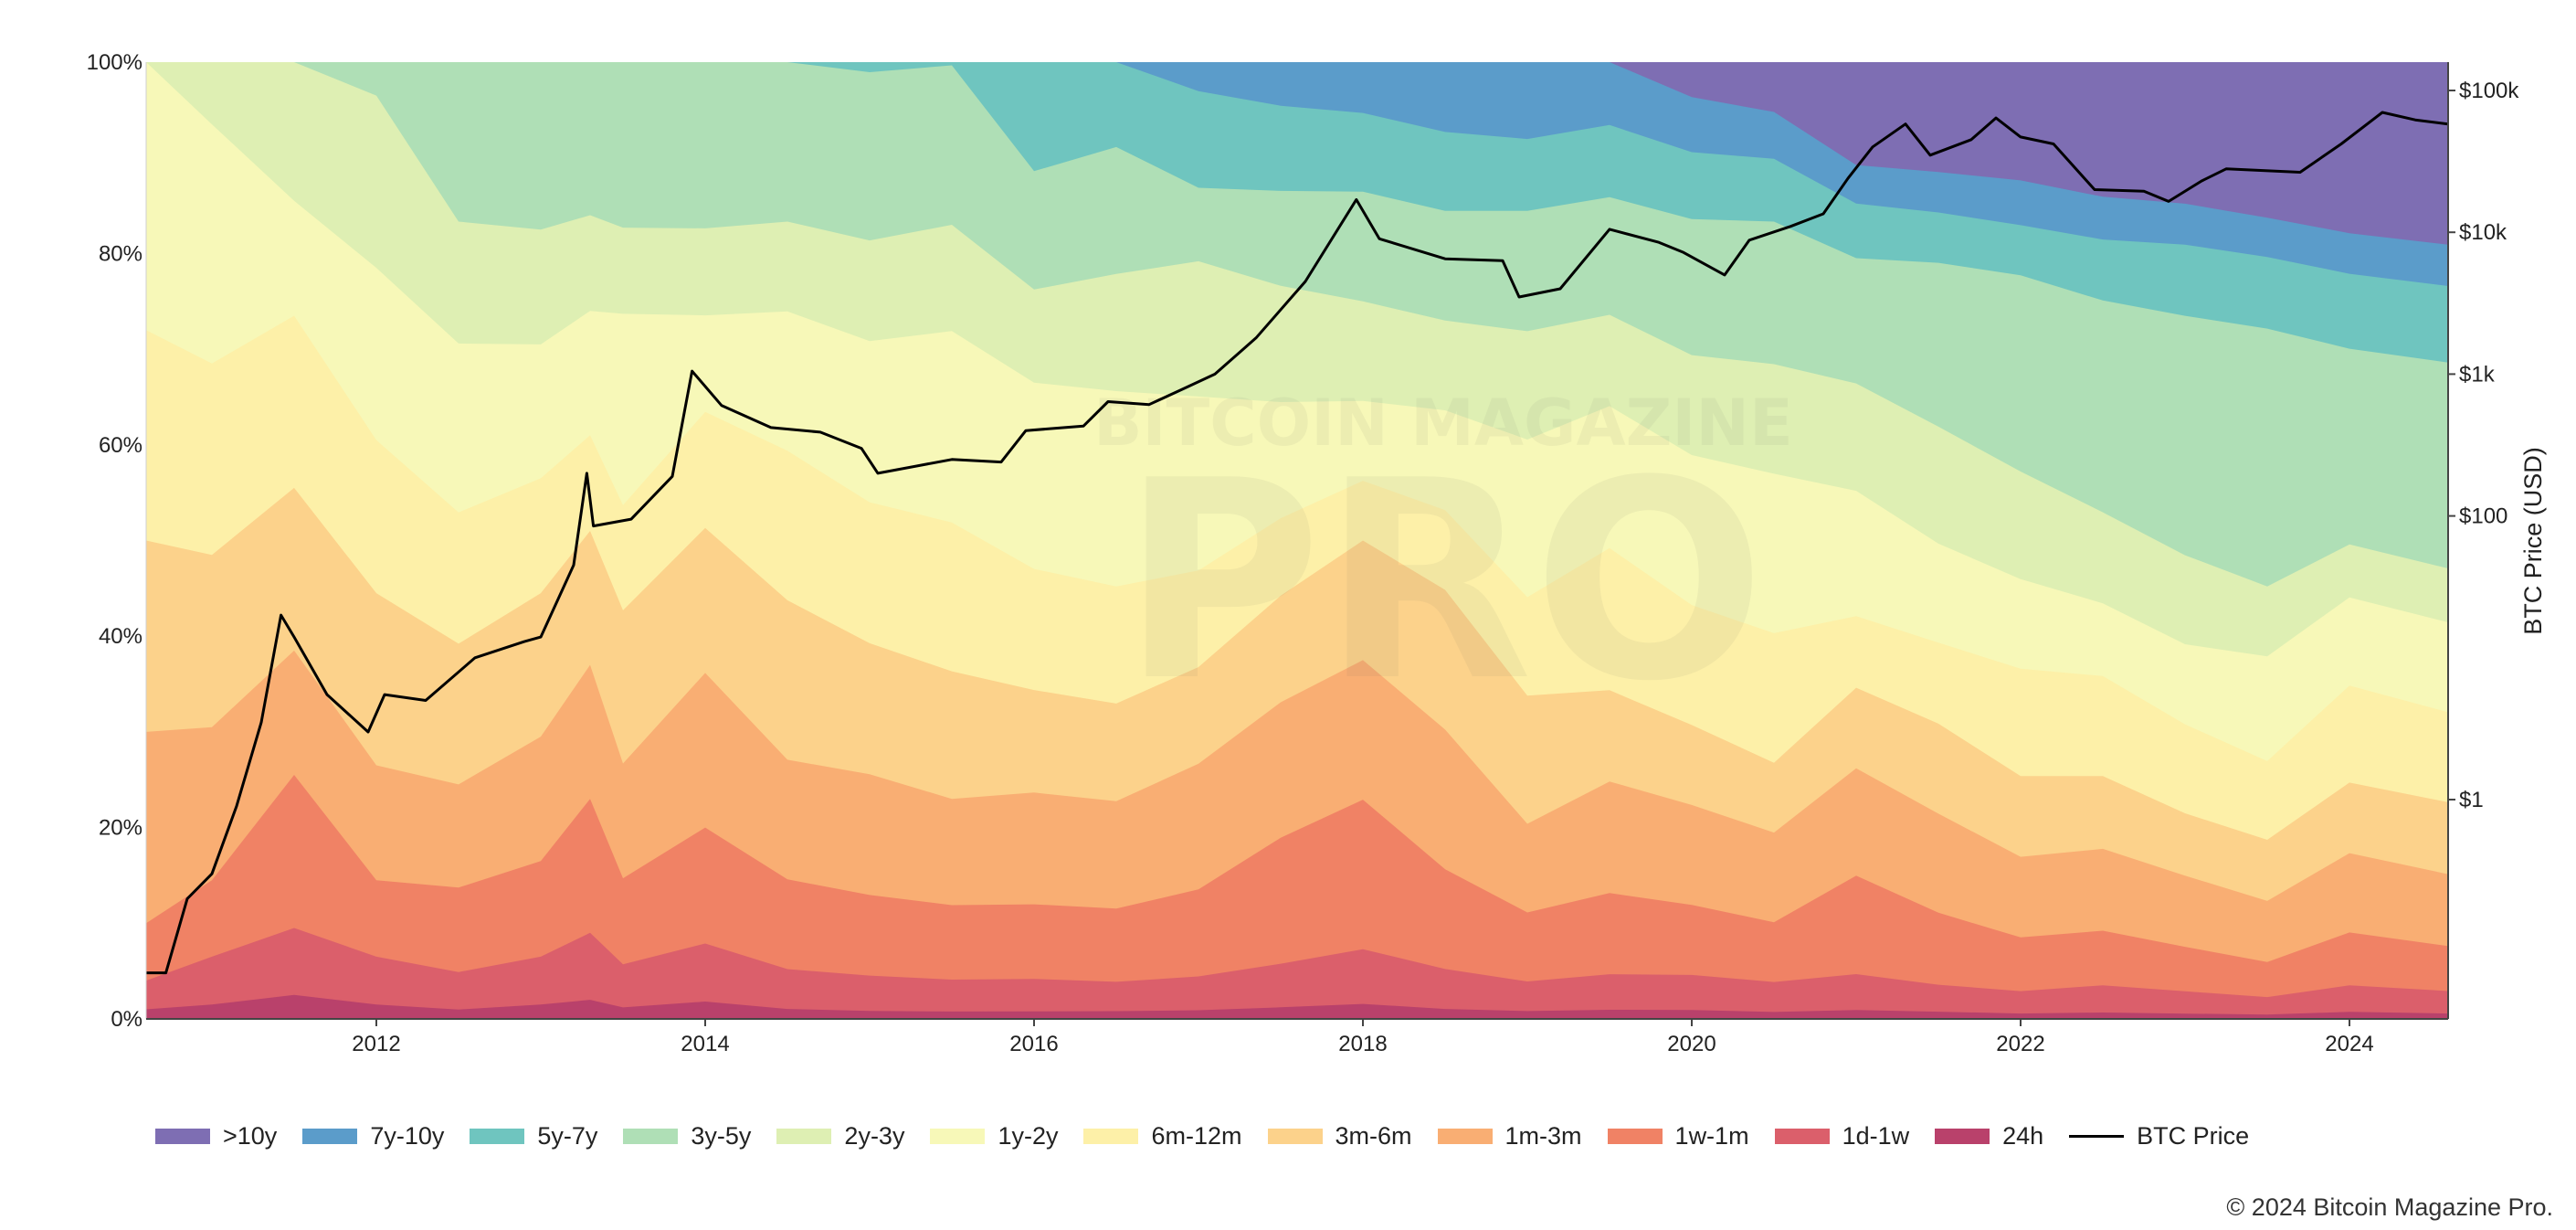  What do you see at coordinates (1028, 1136) in the screenshot?
I see `legend-label: 1y-2y` at bounding box center [1028, 1136].